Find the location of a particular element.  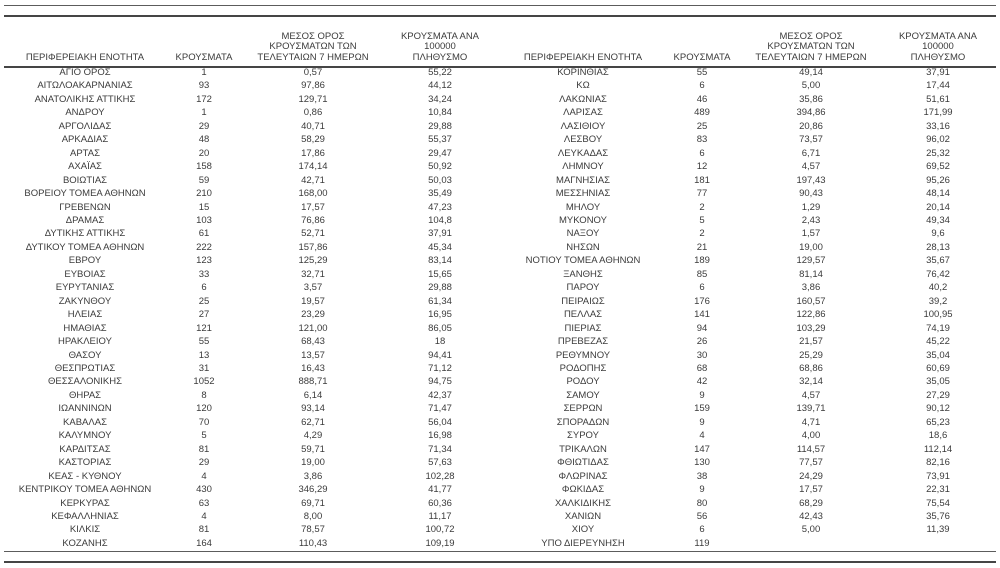

per100k-cell: 100,95 is located at coordinates (938, 315).